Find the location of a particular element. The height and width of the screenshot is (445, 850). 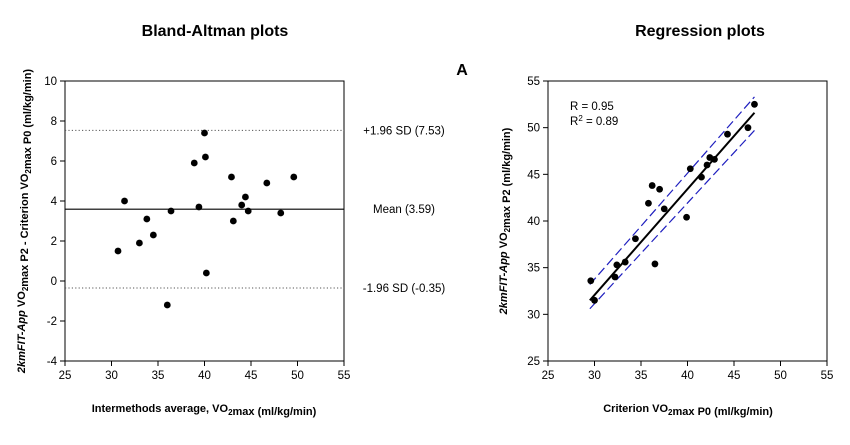

regression-y-tick-label: 45 is located at coordinates (533, 175).